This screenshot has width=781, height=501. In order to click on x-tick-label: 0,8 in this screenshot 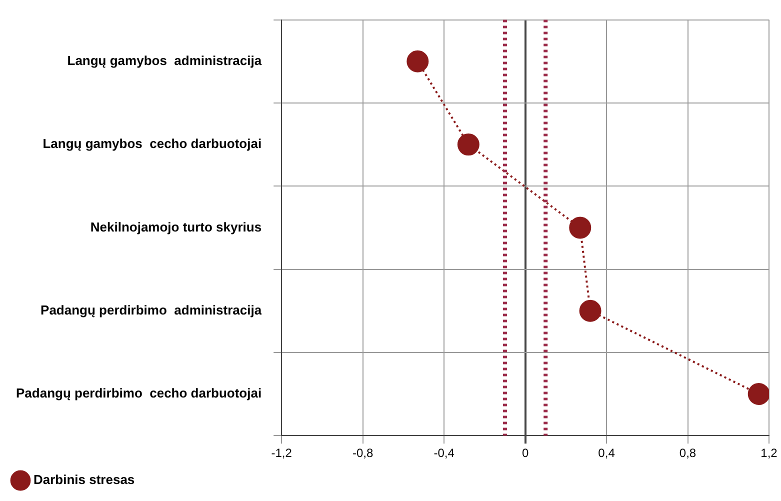, I will do `click(687, 453)`.